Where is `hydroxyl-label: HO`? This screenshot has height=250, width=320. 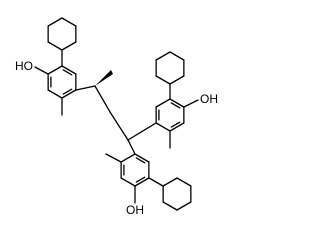
hydroxyl-label: HO is located at coordinates (24, 66).